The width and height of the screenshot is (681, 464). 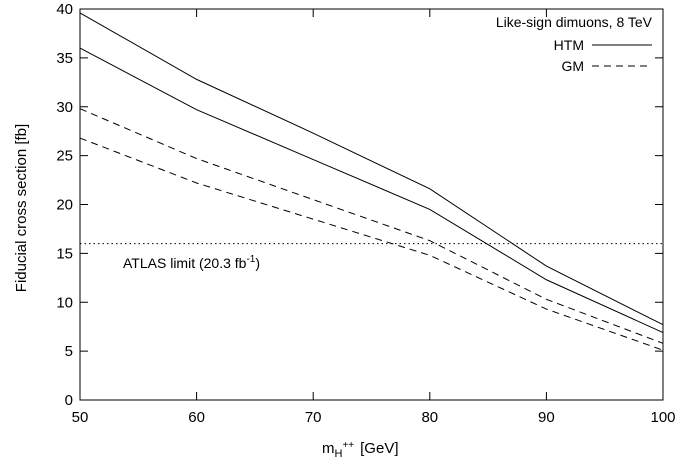 I want to click on x-tick-label: 70, so click(x=313, y=417).